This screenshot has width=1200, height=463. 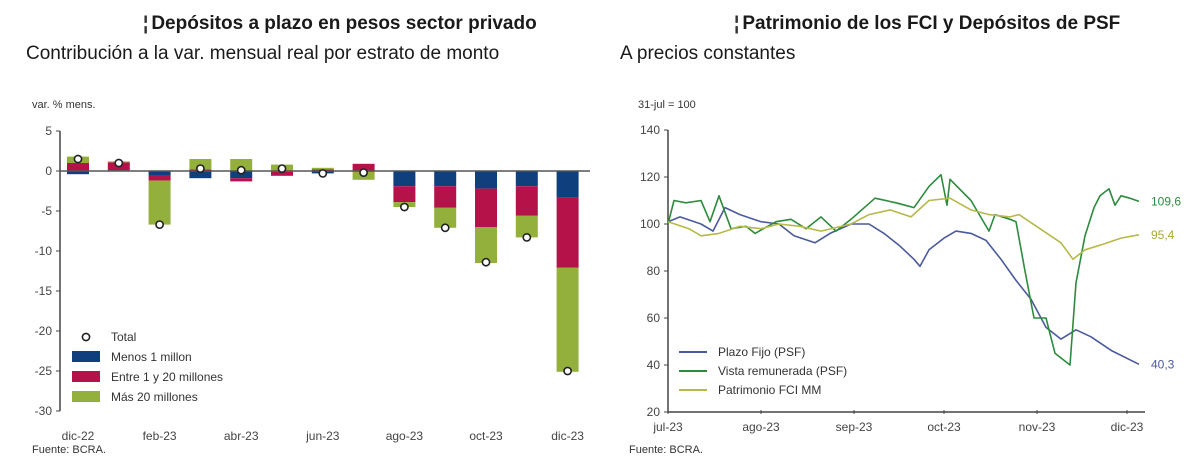 I want to click on end-value-label: 109,6, so click(x=1166, y=201).